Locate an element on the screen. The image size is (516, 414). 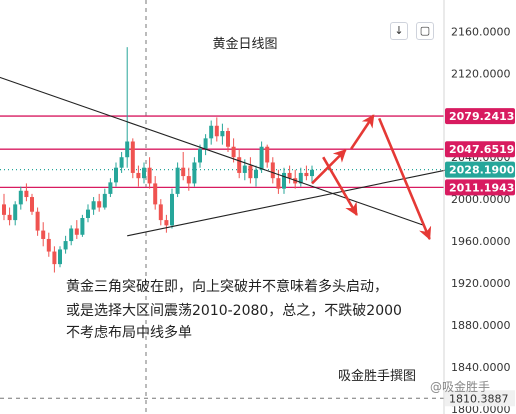
y-tick-label: 1960.0000 is located at coordinates (481, 241).